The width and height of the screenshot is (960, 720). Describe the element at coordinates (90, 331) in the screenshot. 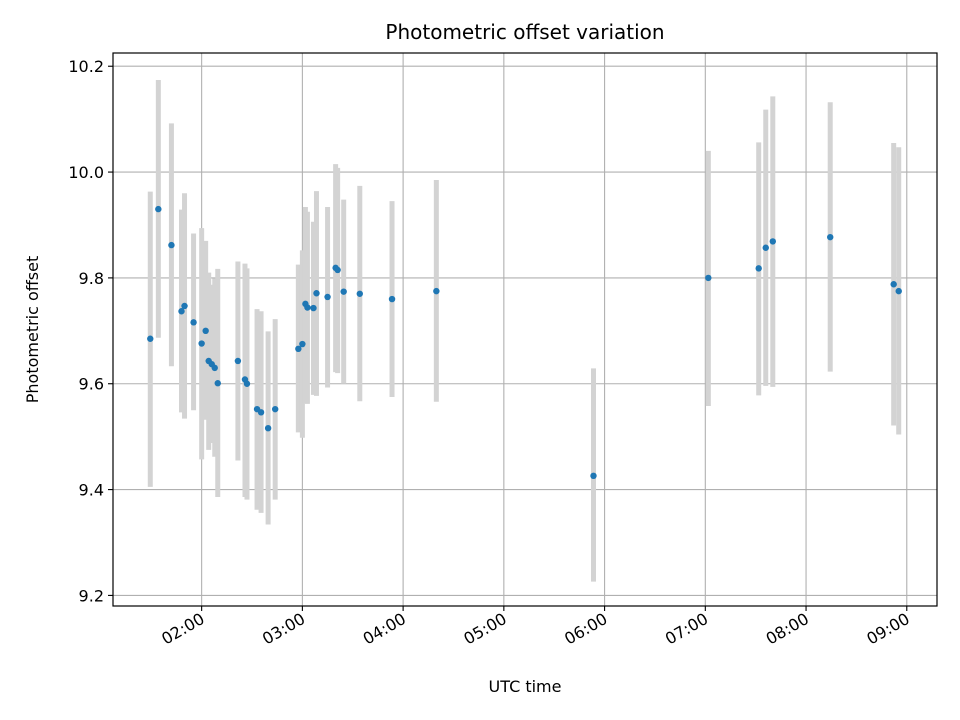

I see `y-axis-ticks: 9.2 9.4 9.6 9.8 10.0 10.2` at that location.